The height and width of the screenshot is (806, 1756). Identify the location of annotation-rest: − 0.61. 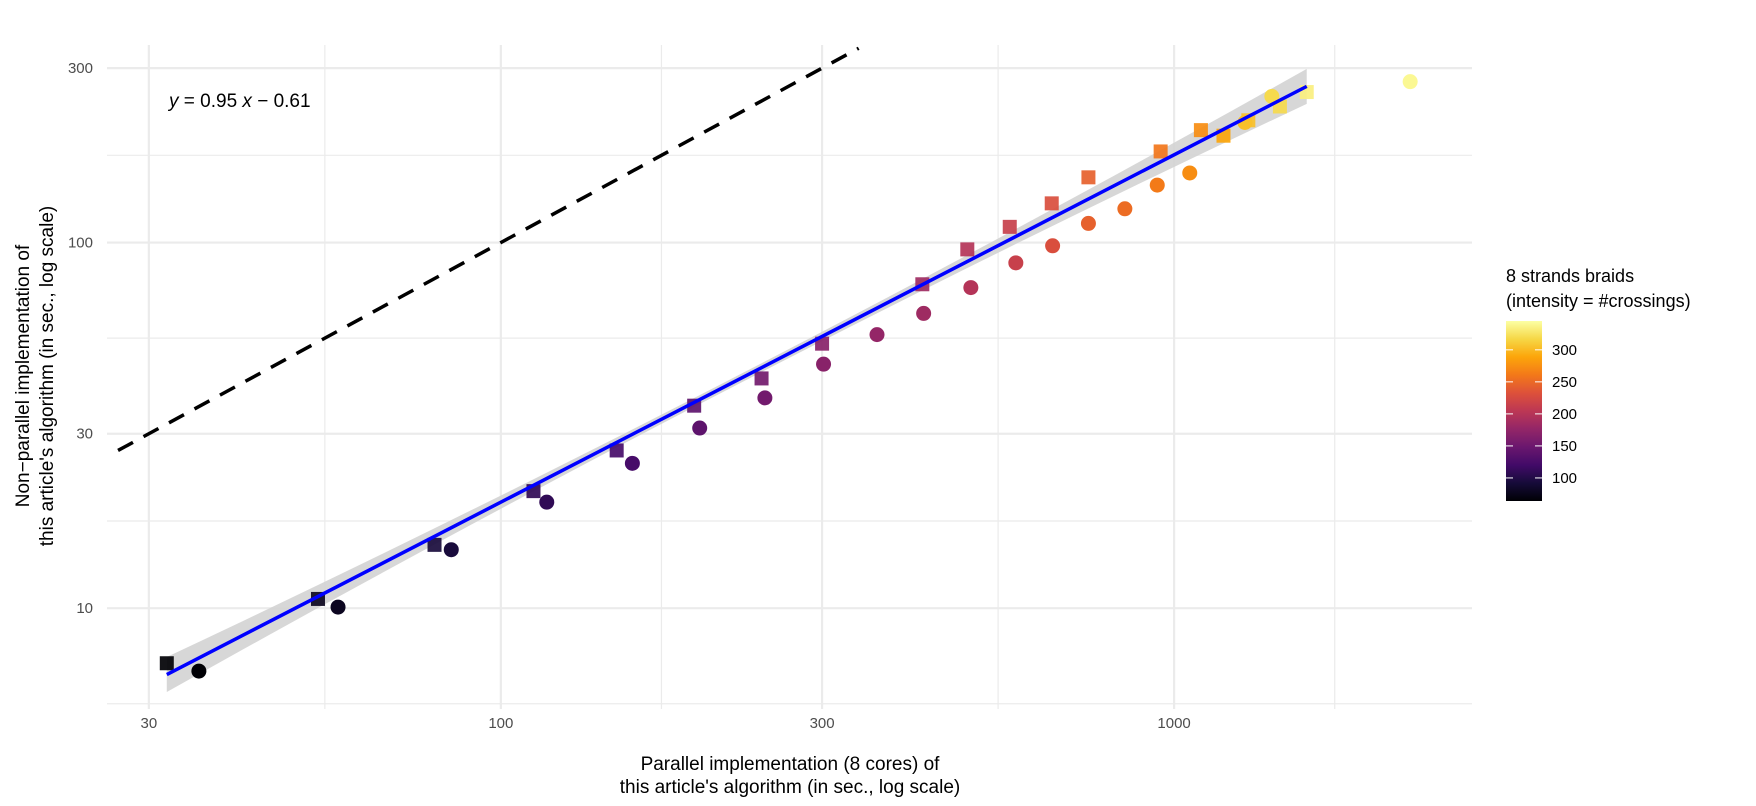
(281, 101).